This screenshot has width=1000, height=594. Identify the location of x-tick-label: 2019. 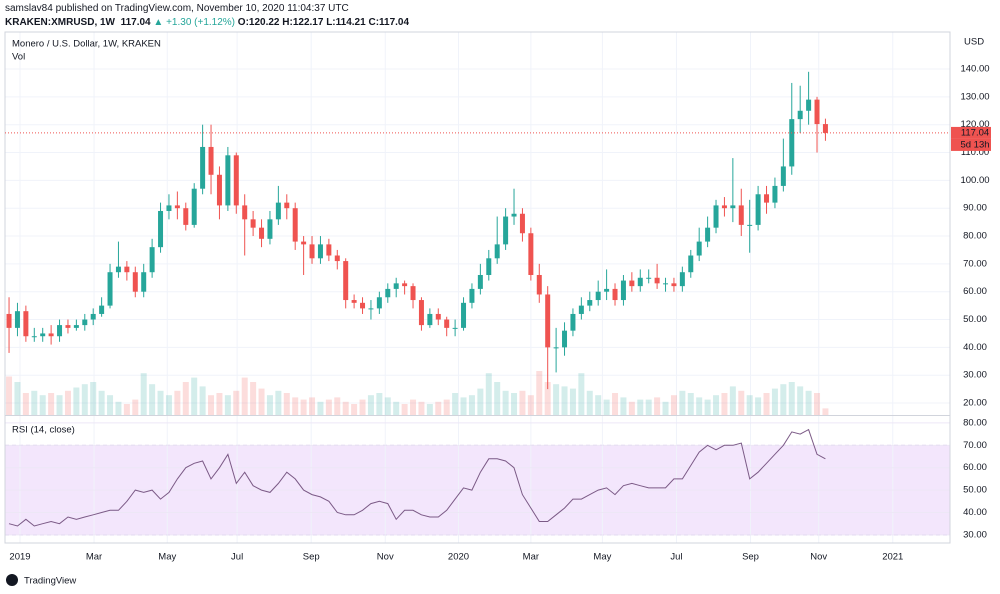
(19, 557).